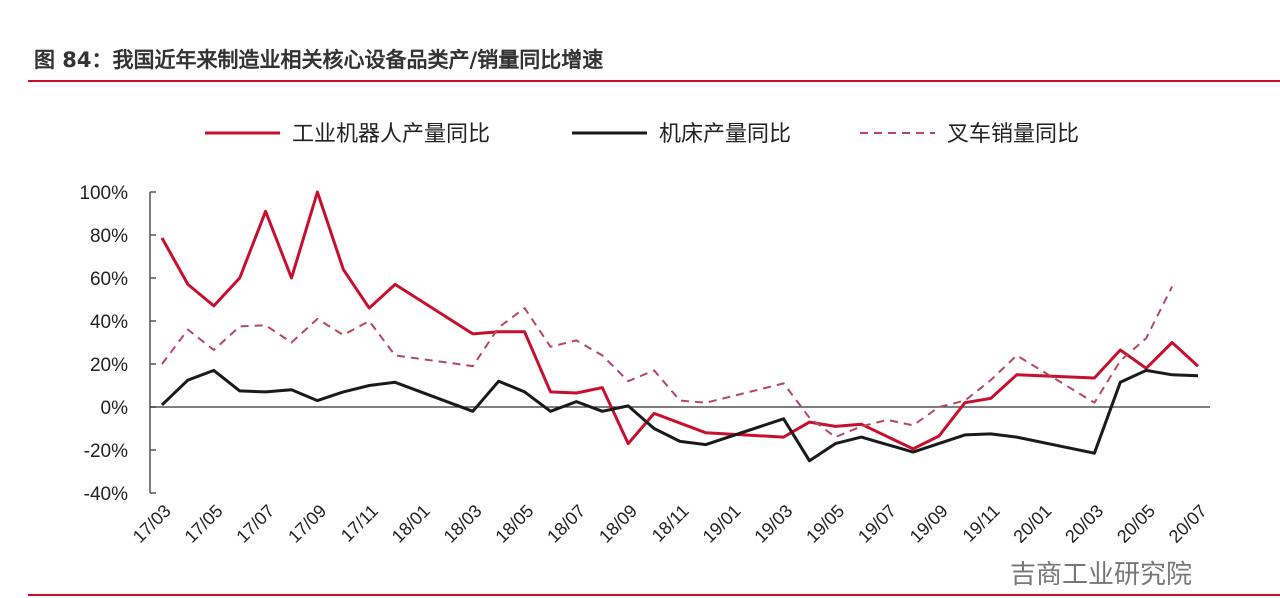  I want to click on legend-label-1: 机床产量同比, so click(725, 134).